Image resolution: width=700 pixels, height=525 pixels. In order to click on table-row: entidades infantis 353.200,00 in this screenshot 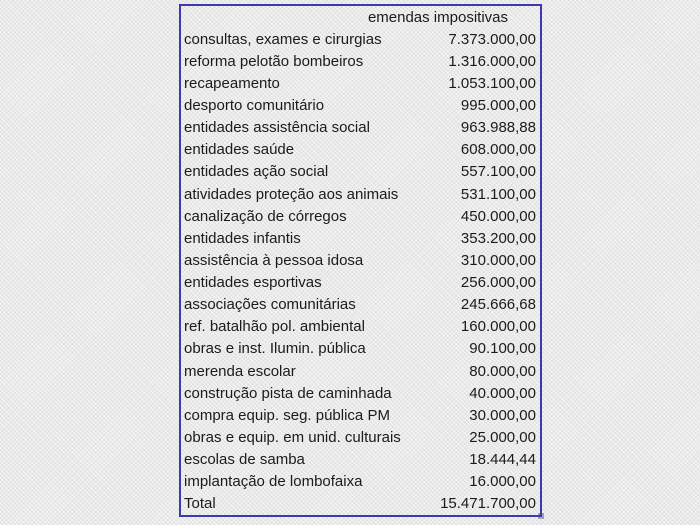, I will do `click(360, 238)`.